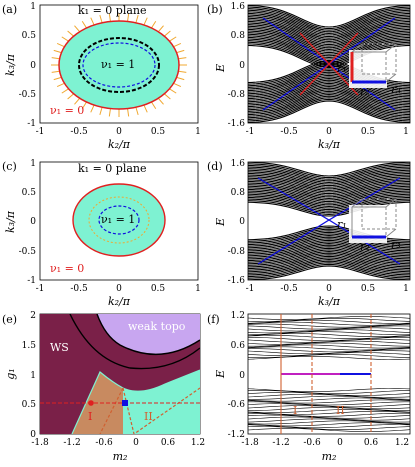  What do you see at coordinates (289, 132) in the screenshot?
I see `tick: -0.5` at bounding box center [289, 132].